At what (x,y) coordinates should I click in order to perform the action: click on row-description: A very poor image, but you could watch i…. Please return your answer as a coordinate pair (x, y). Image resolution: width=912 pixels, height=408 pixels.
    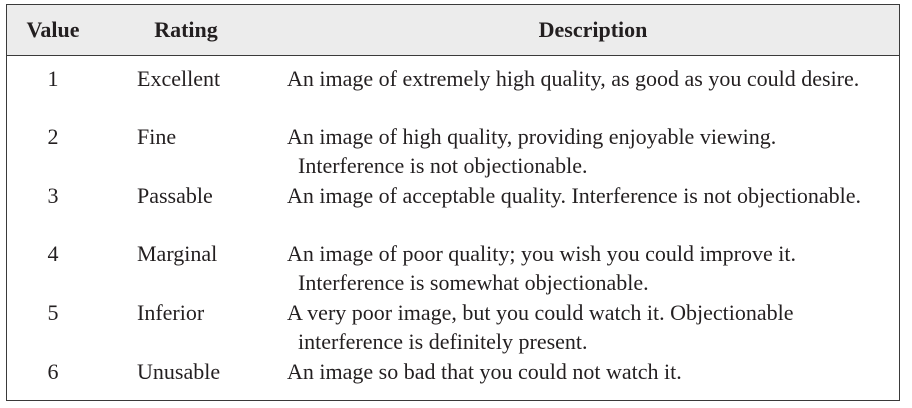
    Looking at the image, I should click on (540, 327).